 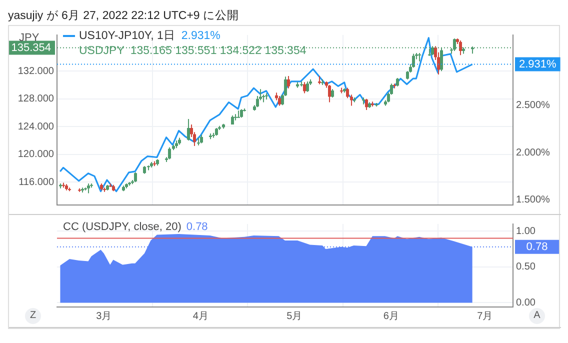 What do you see at coordinates (36, 182) in the screenshot?
I see `y-tick-label: 116.000` at bounding box center [36, 182].